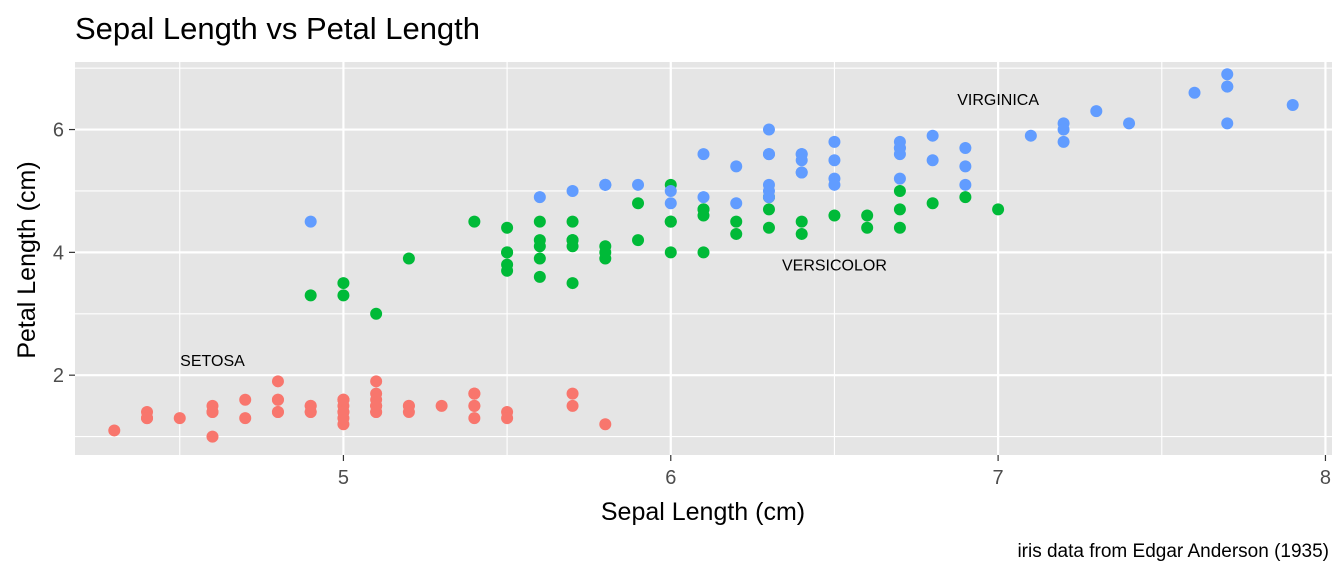 This screenshot has width=1344, height=576. I want to click on x-tick-label: 7, so click(998, 478).